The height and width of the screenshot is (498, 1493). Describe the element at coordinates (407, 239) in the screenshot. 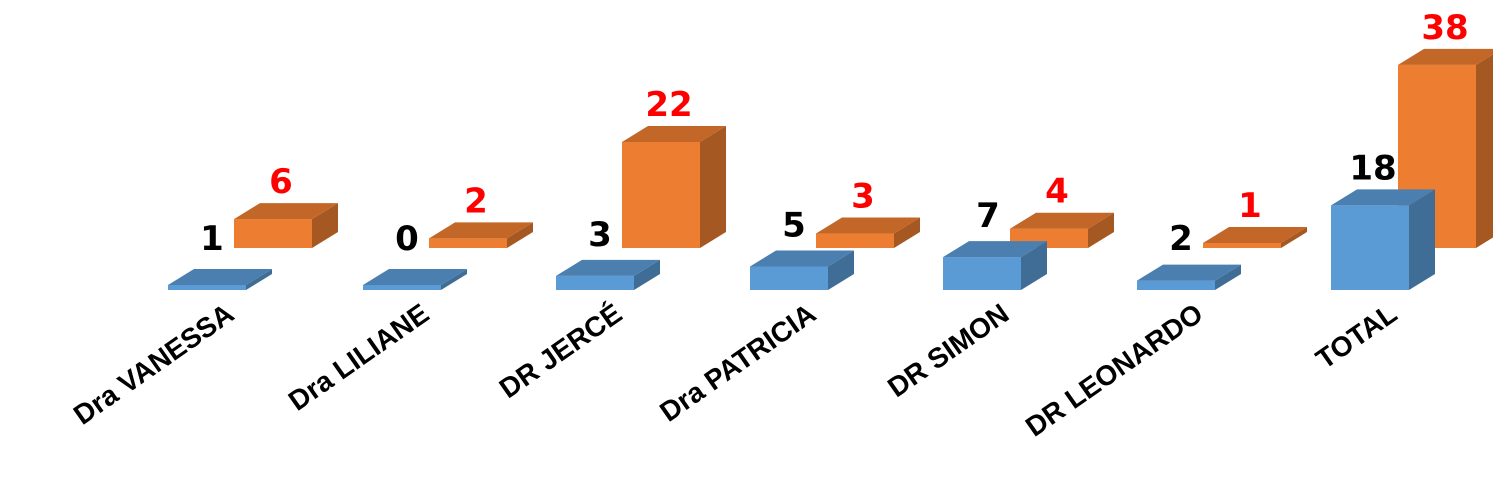

I see `data-label: 0` at that location.